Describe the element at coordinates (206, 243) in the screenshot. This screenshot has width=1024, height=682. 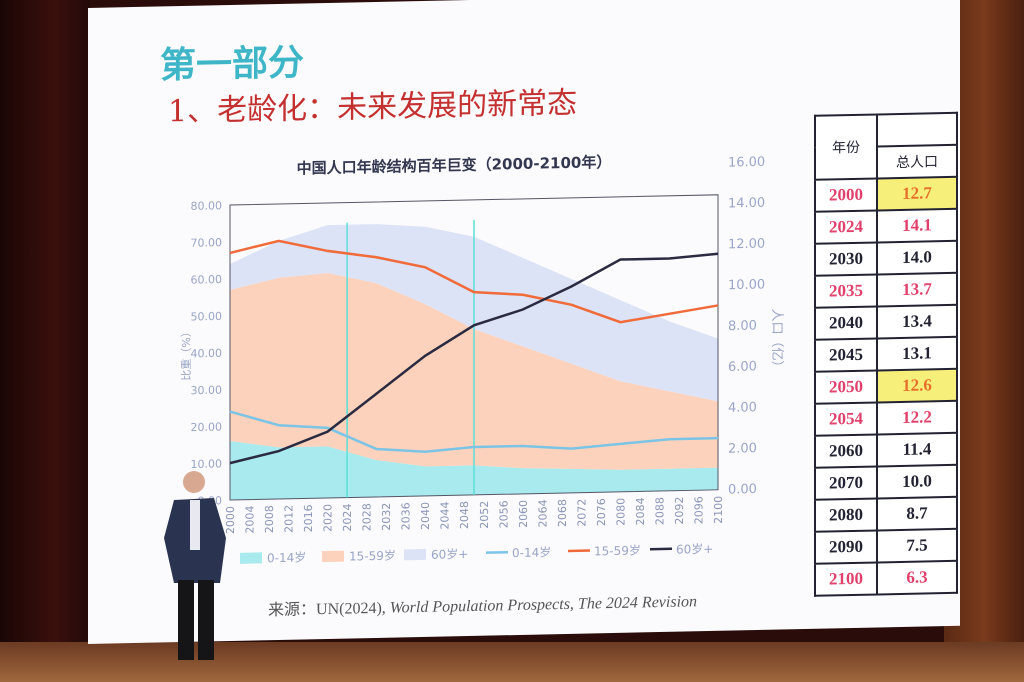
I see `y-left-tick: 70.00` at that location.